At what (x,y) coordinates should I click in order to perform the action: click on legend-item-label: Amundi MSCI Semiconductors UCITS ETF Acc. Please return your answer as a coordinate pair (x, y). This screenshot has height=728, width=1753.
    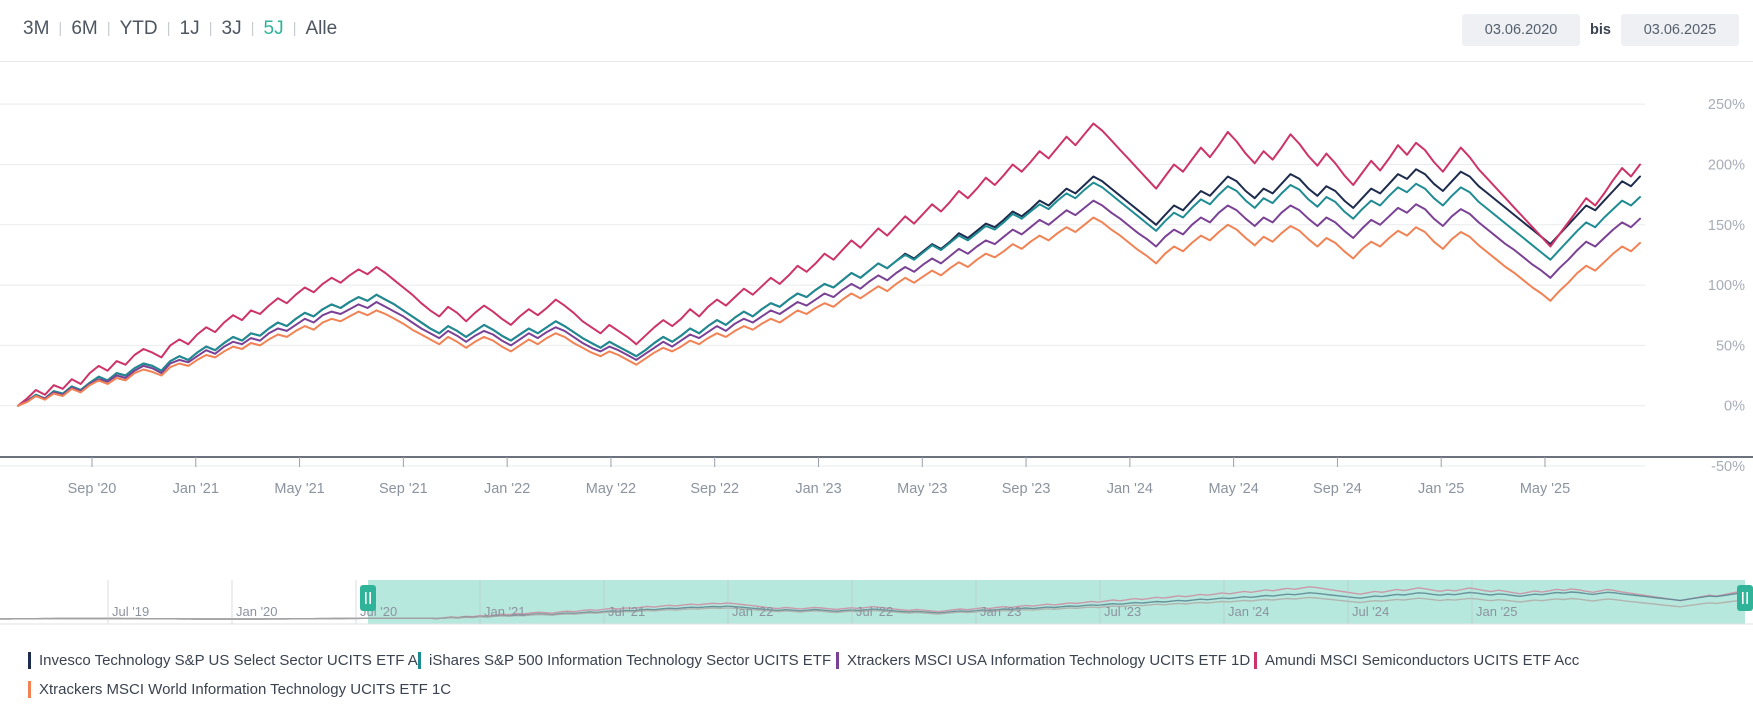
    Looking at the image, I should click on (1422, 660).